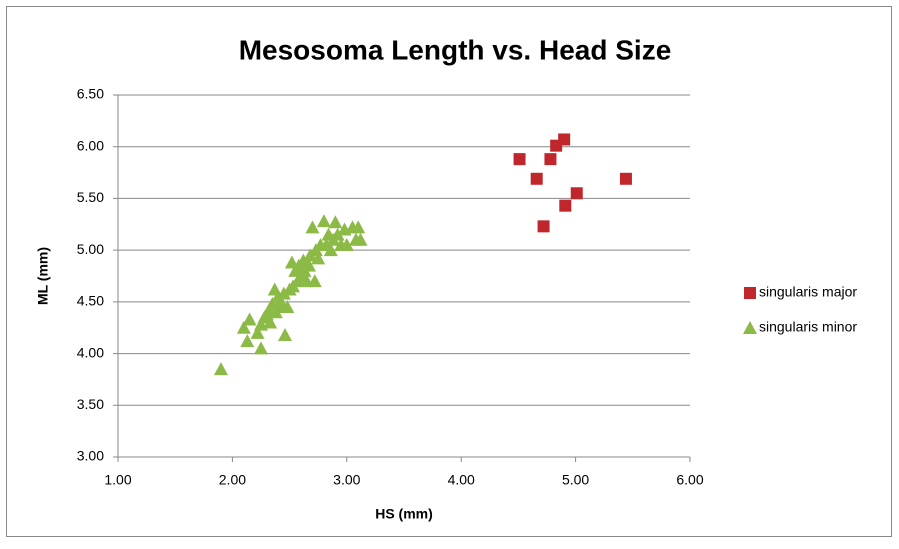 The image size is (899, 549). What do you see at coordinates (232, 480) in the screenshot?
I see `x-tick-label: 2.00` at bounding box center [232, 480].